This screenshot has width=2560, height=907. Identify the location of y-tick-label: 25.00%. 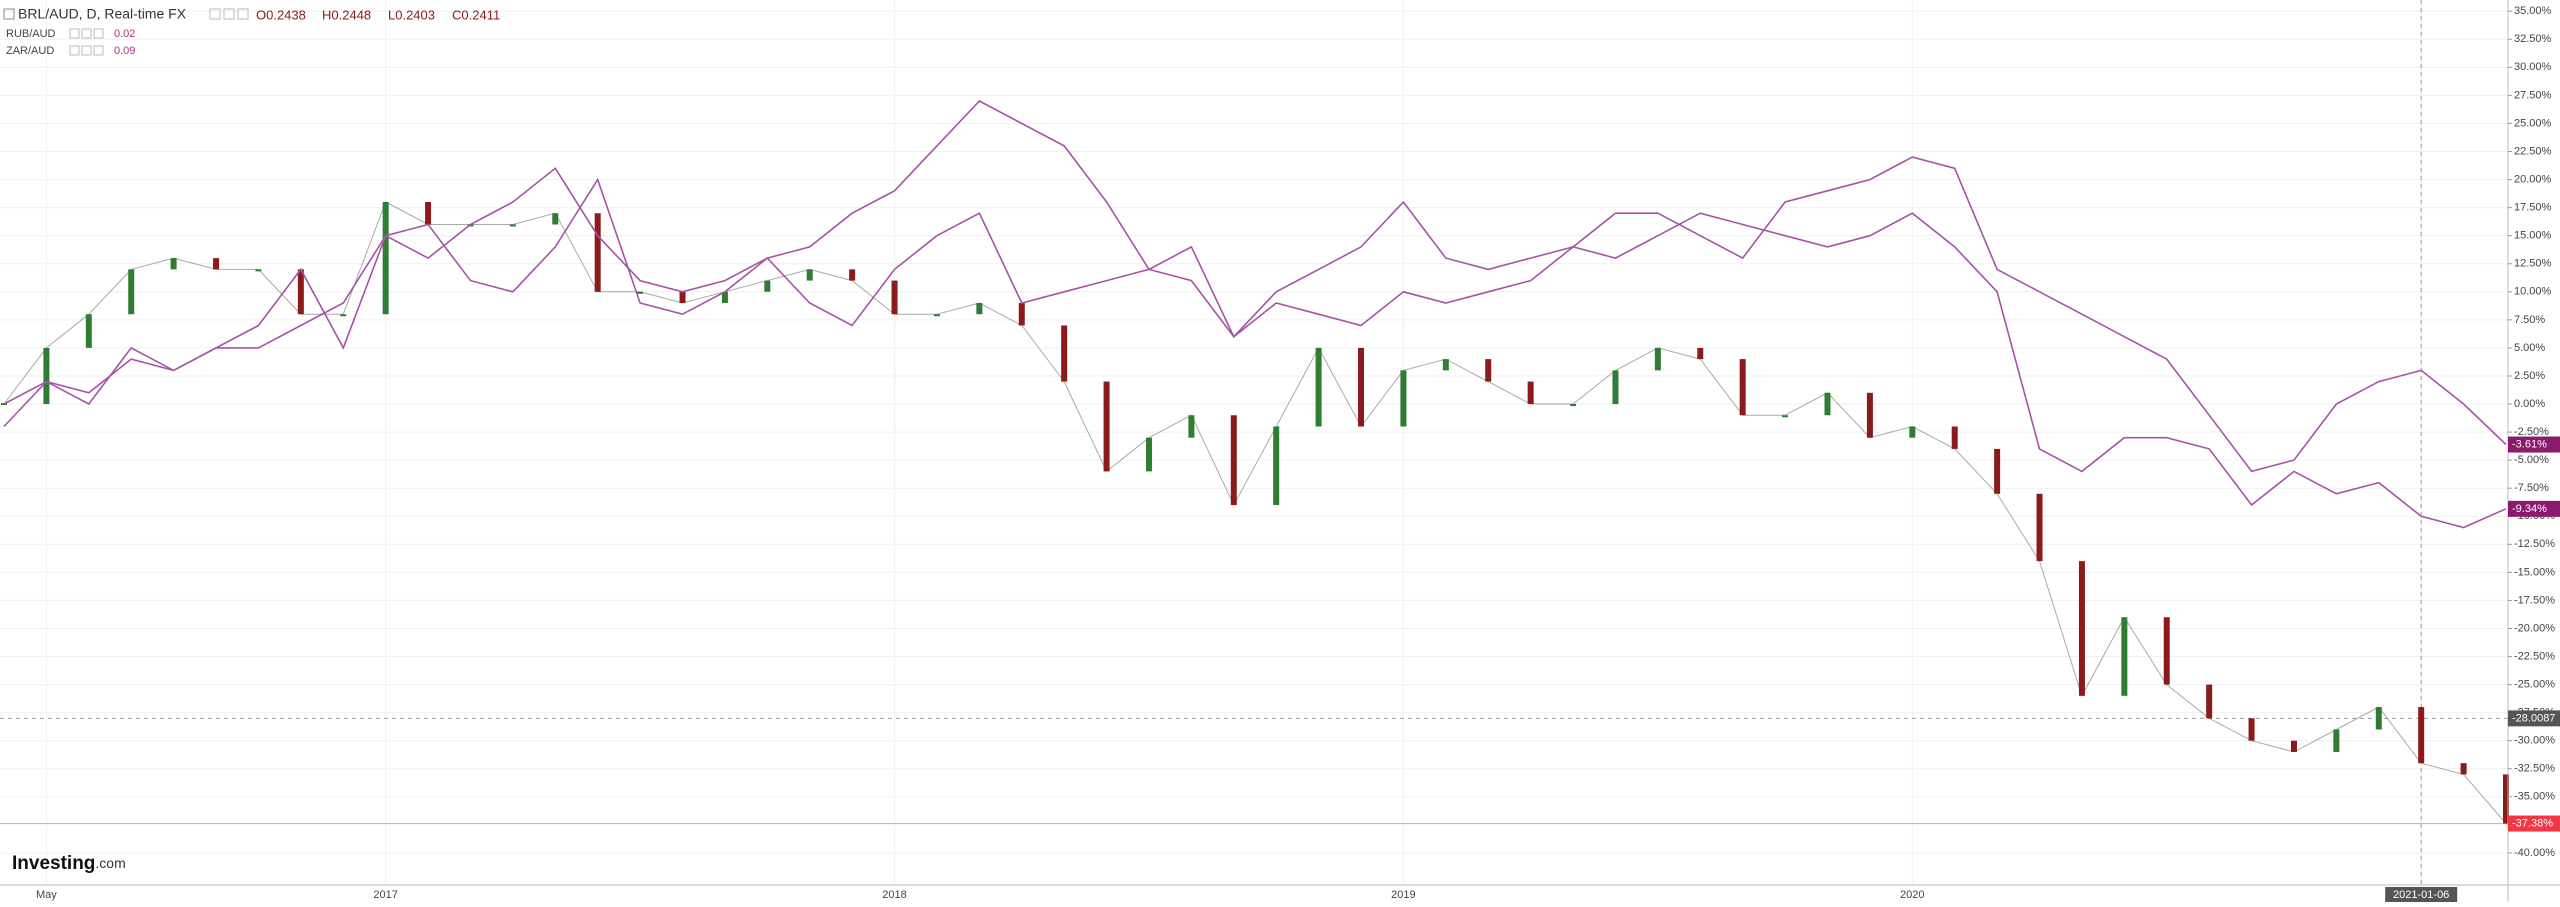
(2533, 123).